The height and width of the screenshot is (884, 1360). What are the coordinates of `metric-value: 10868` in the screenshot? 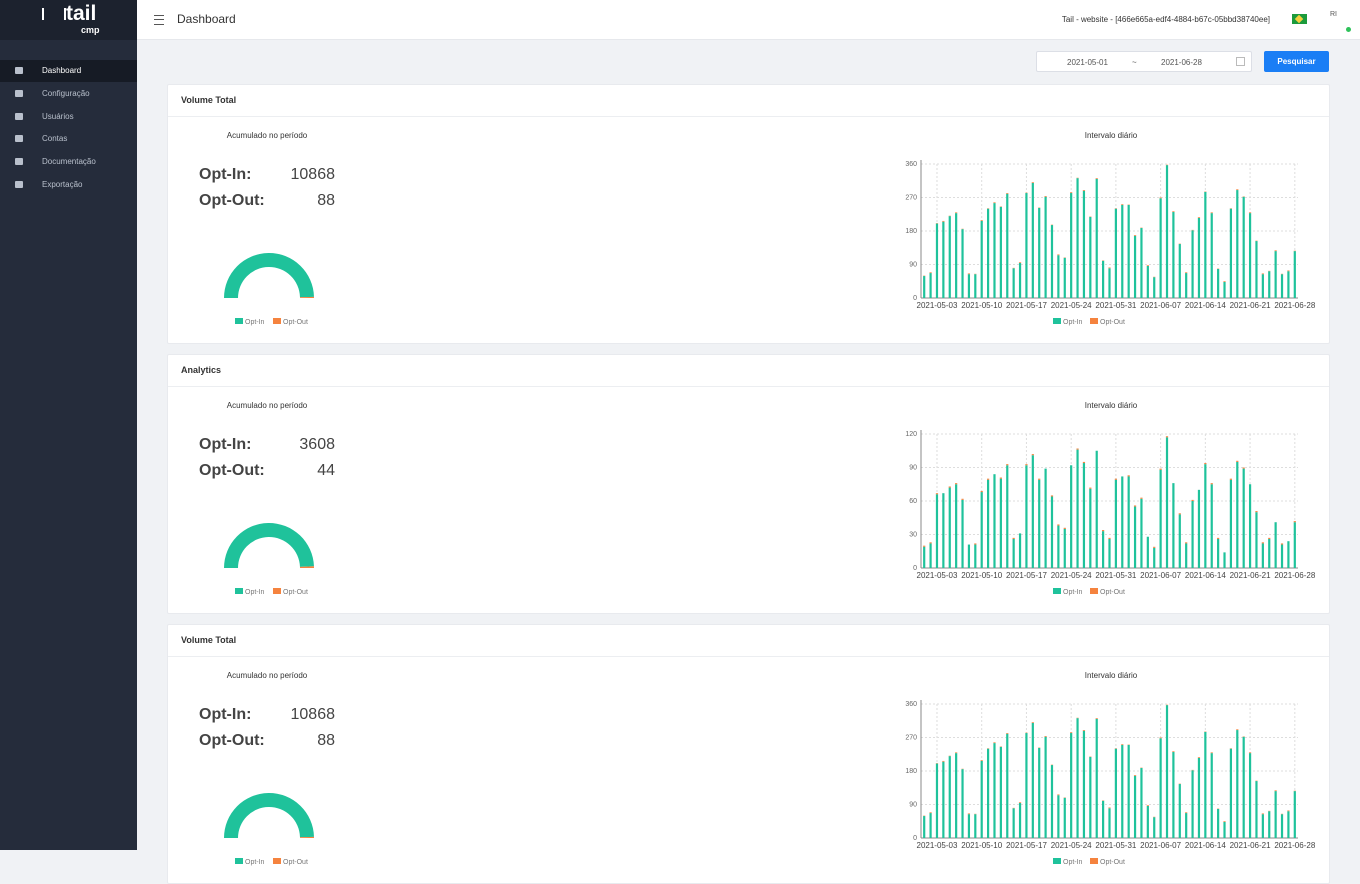 It's located at (313, 174).